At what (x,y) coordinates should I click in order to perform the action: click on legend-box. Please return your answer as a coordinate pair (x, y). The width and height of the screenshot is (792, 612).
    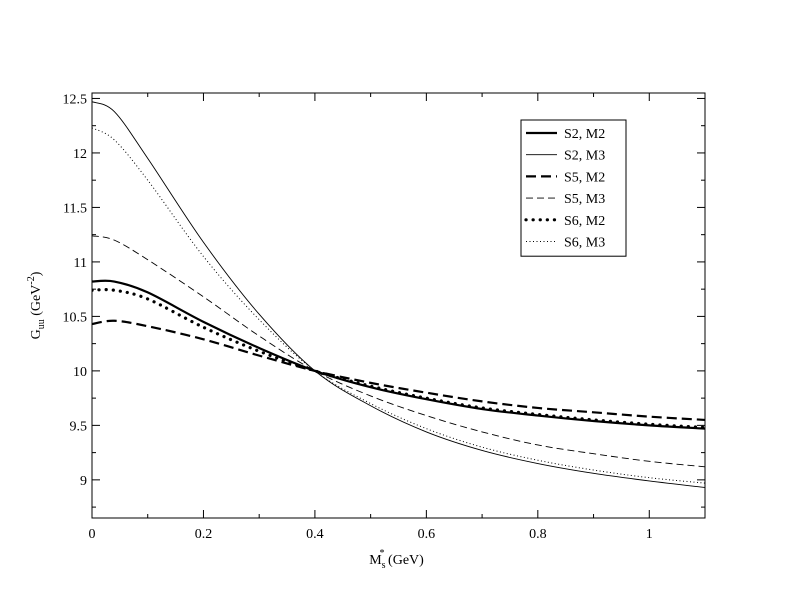
    Looking at the image, I should click on (573, 188).